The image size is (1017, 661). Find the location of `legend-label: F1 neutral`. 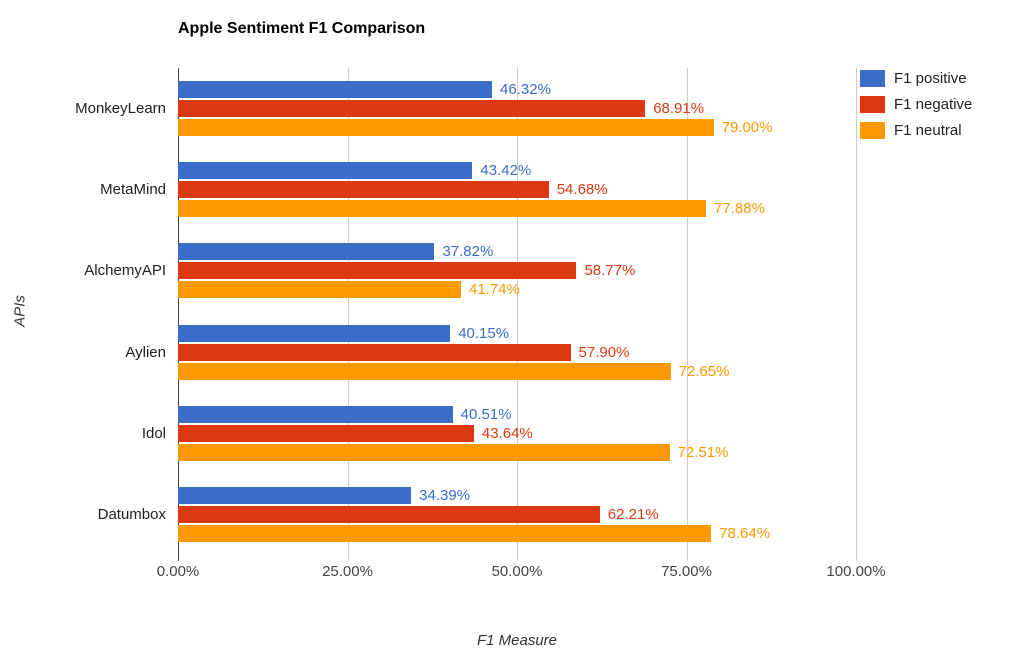

legend-label: F1 neutral is located at coordinates (928, 130).